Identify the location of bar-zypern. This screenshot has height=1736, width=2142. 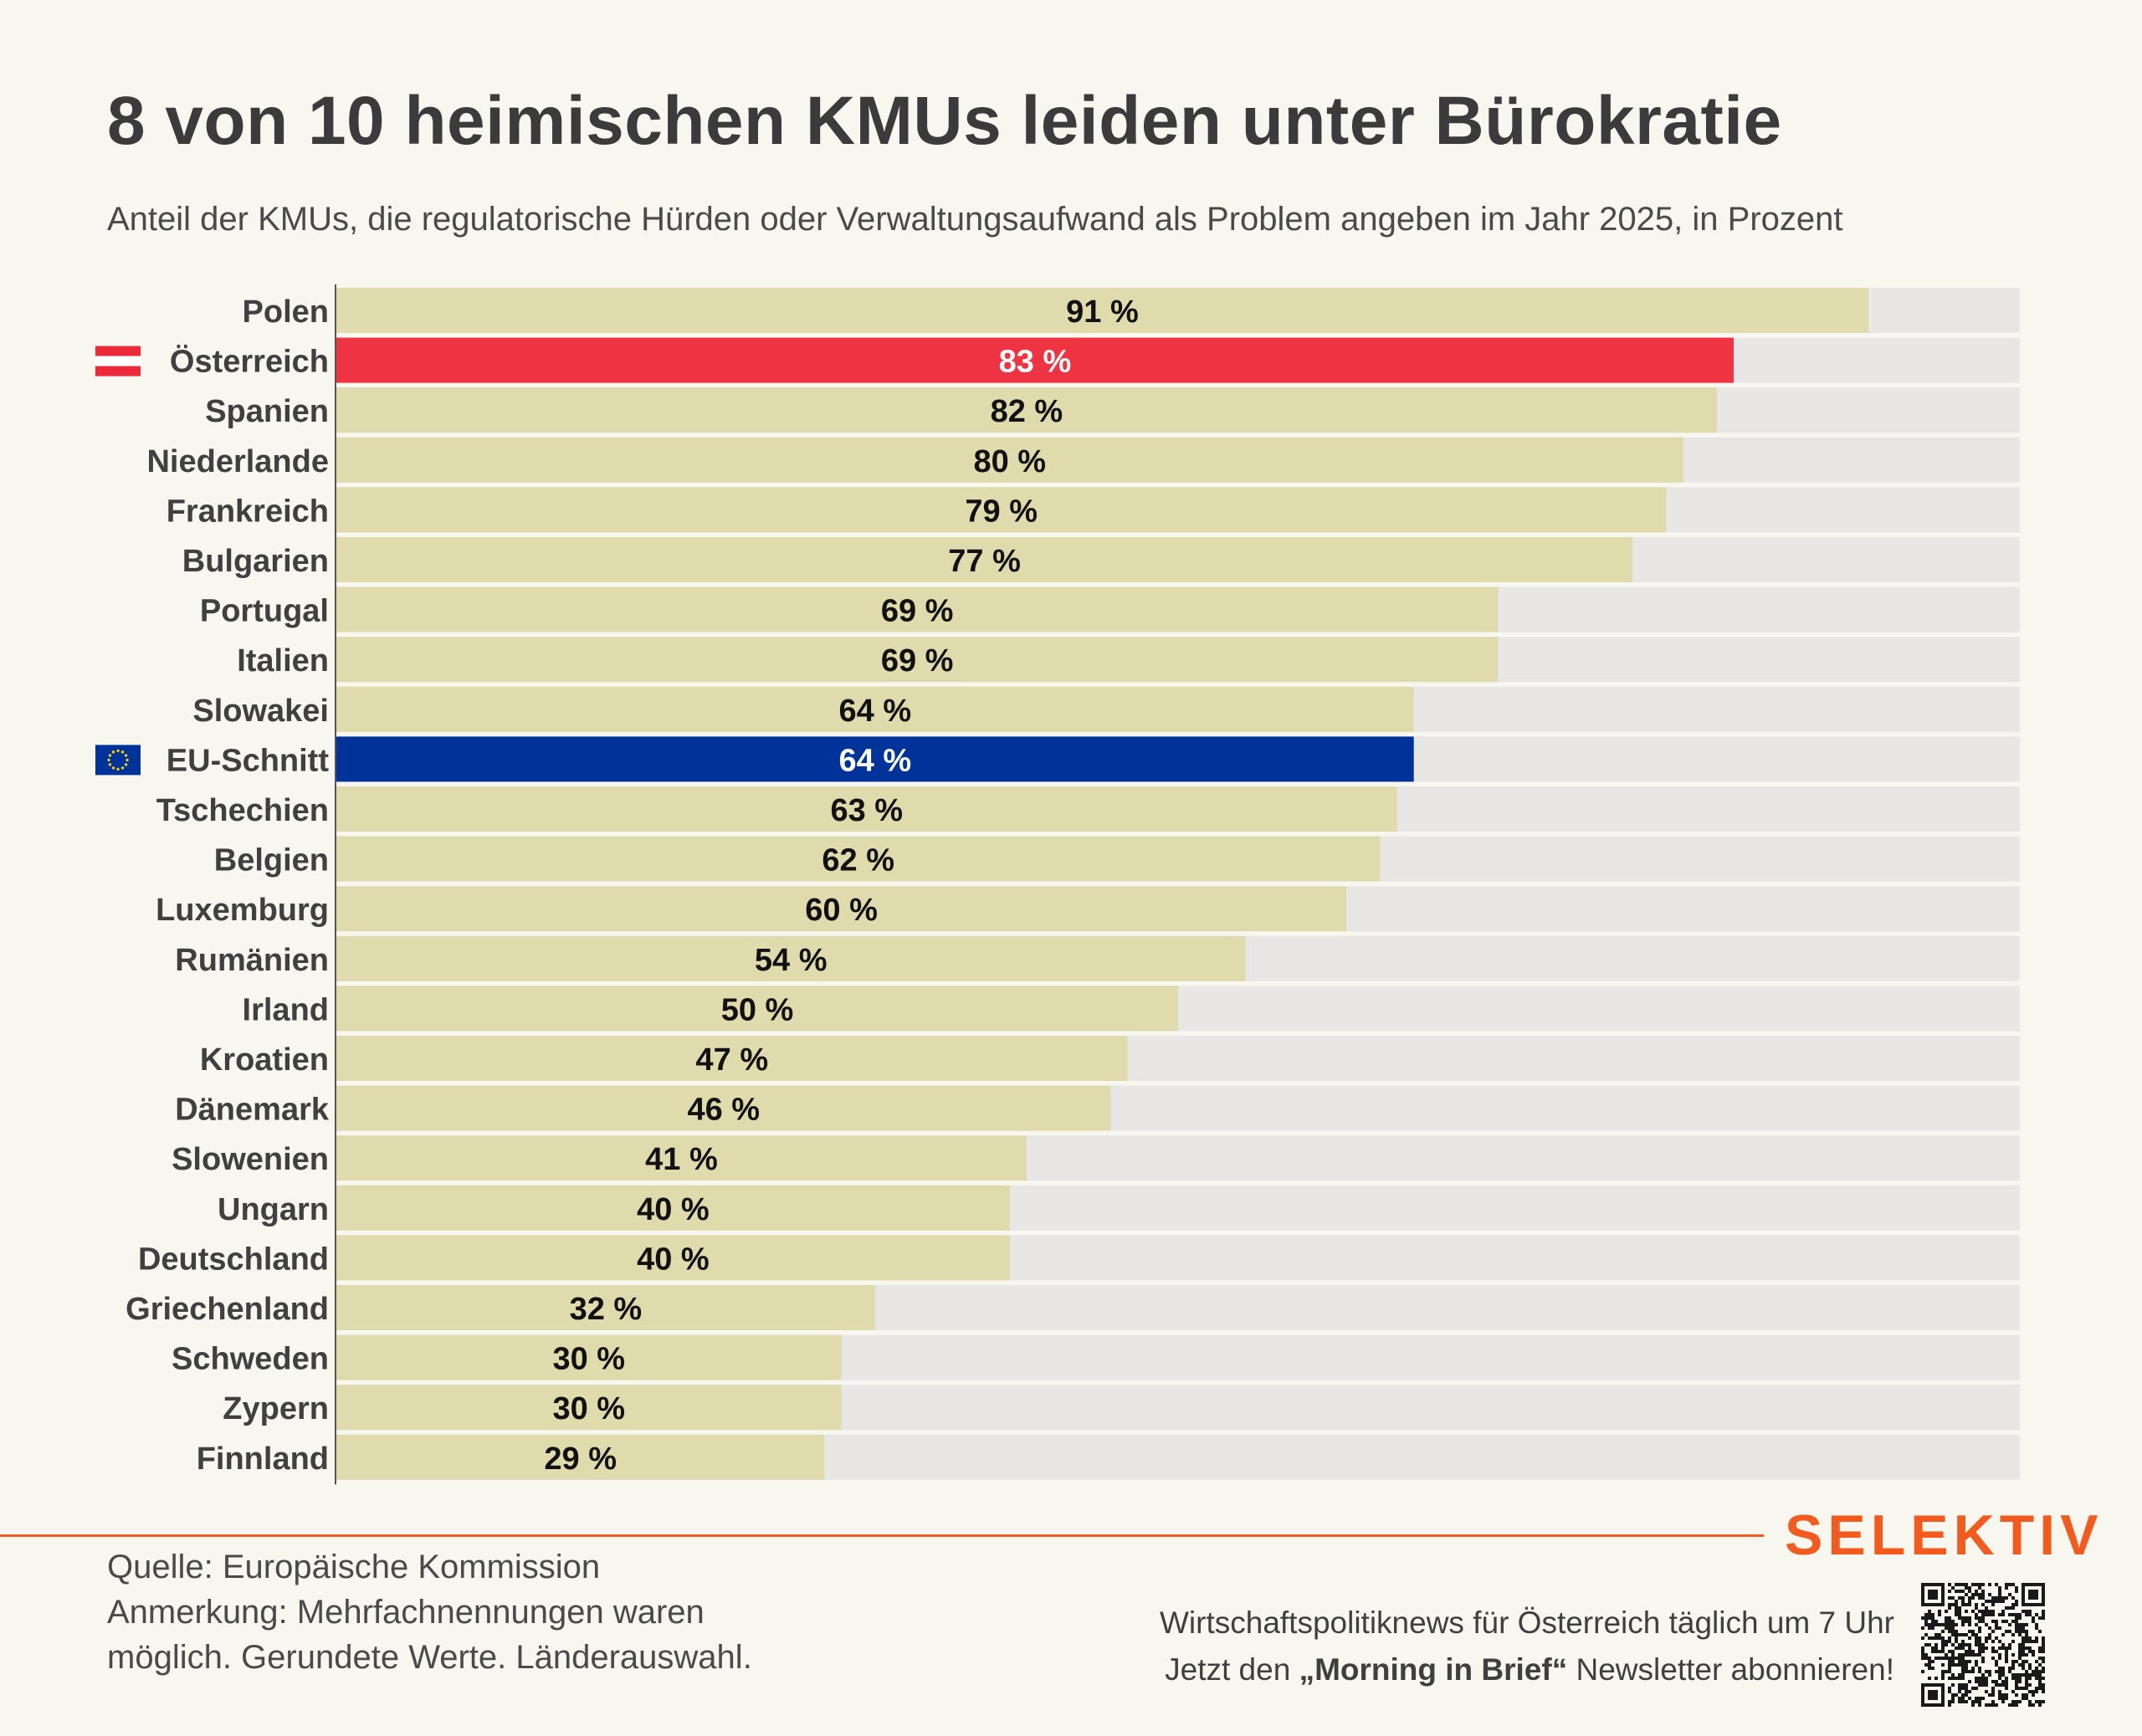
(589, 1408).